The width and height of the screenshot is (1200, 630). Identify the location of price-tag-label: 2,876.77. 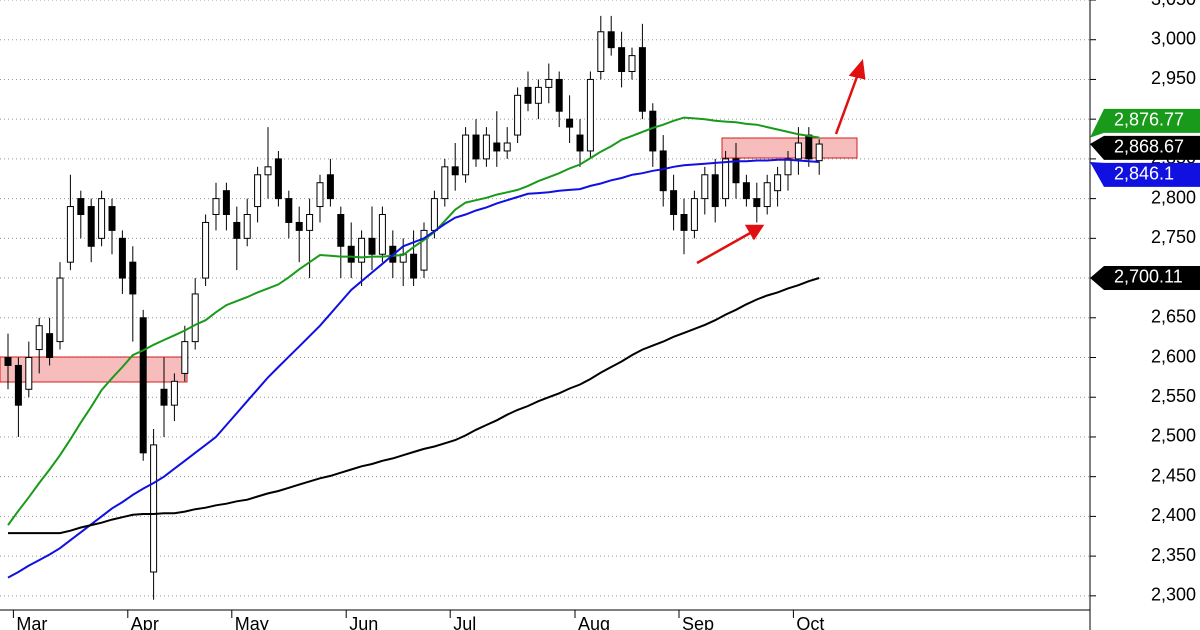
(1149, 120).